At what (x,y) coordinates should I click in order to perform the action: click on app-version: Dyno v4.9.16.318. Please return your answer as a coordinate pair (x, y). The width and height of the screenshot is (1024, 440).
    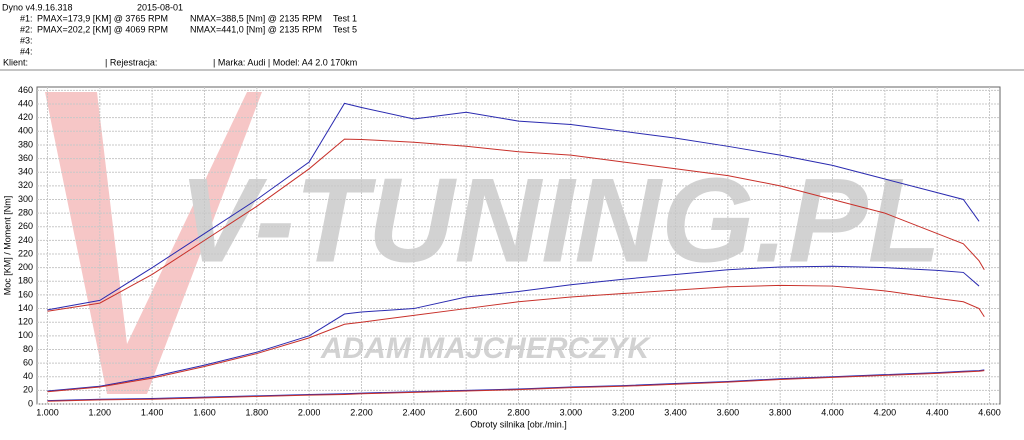
    Looking at the image, I should click on (37, 7).